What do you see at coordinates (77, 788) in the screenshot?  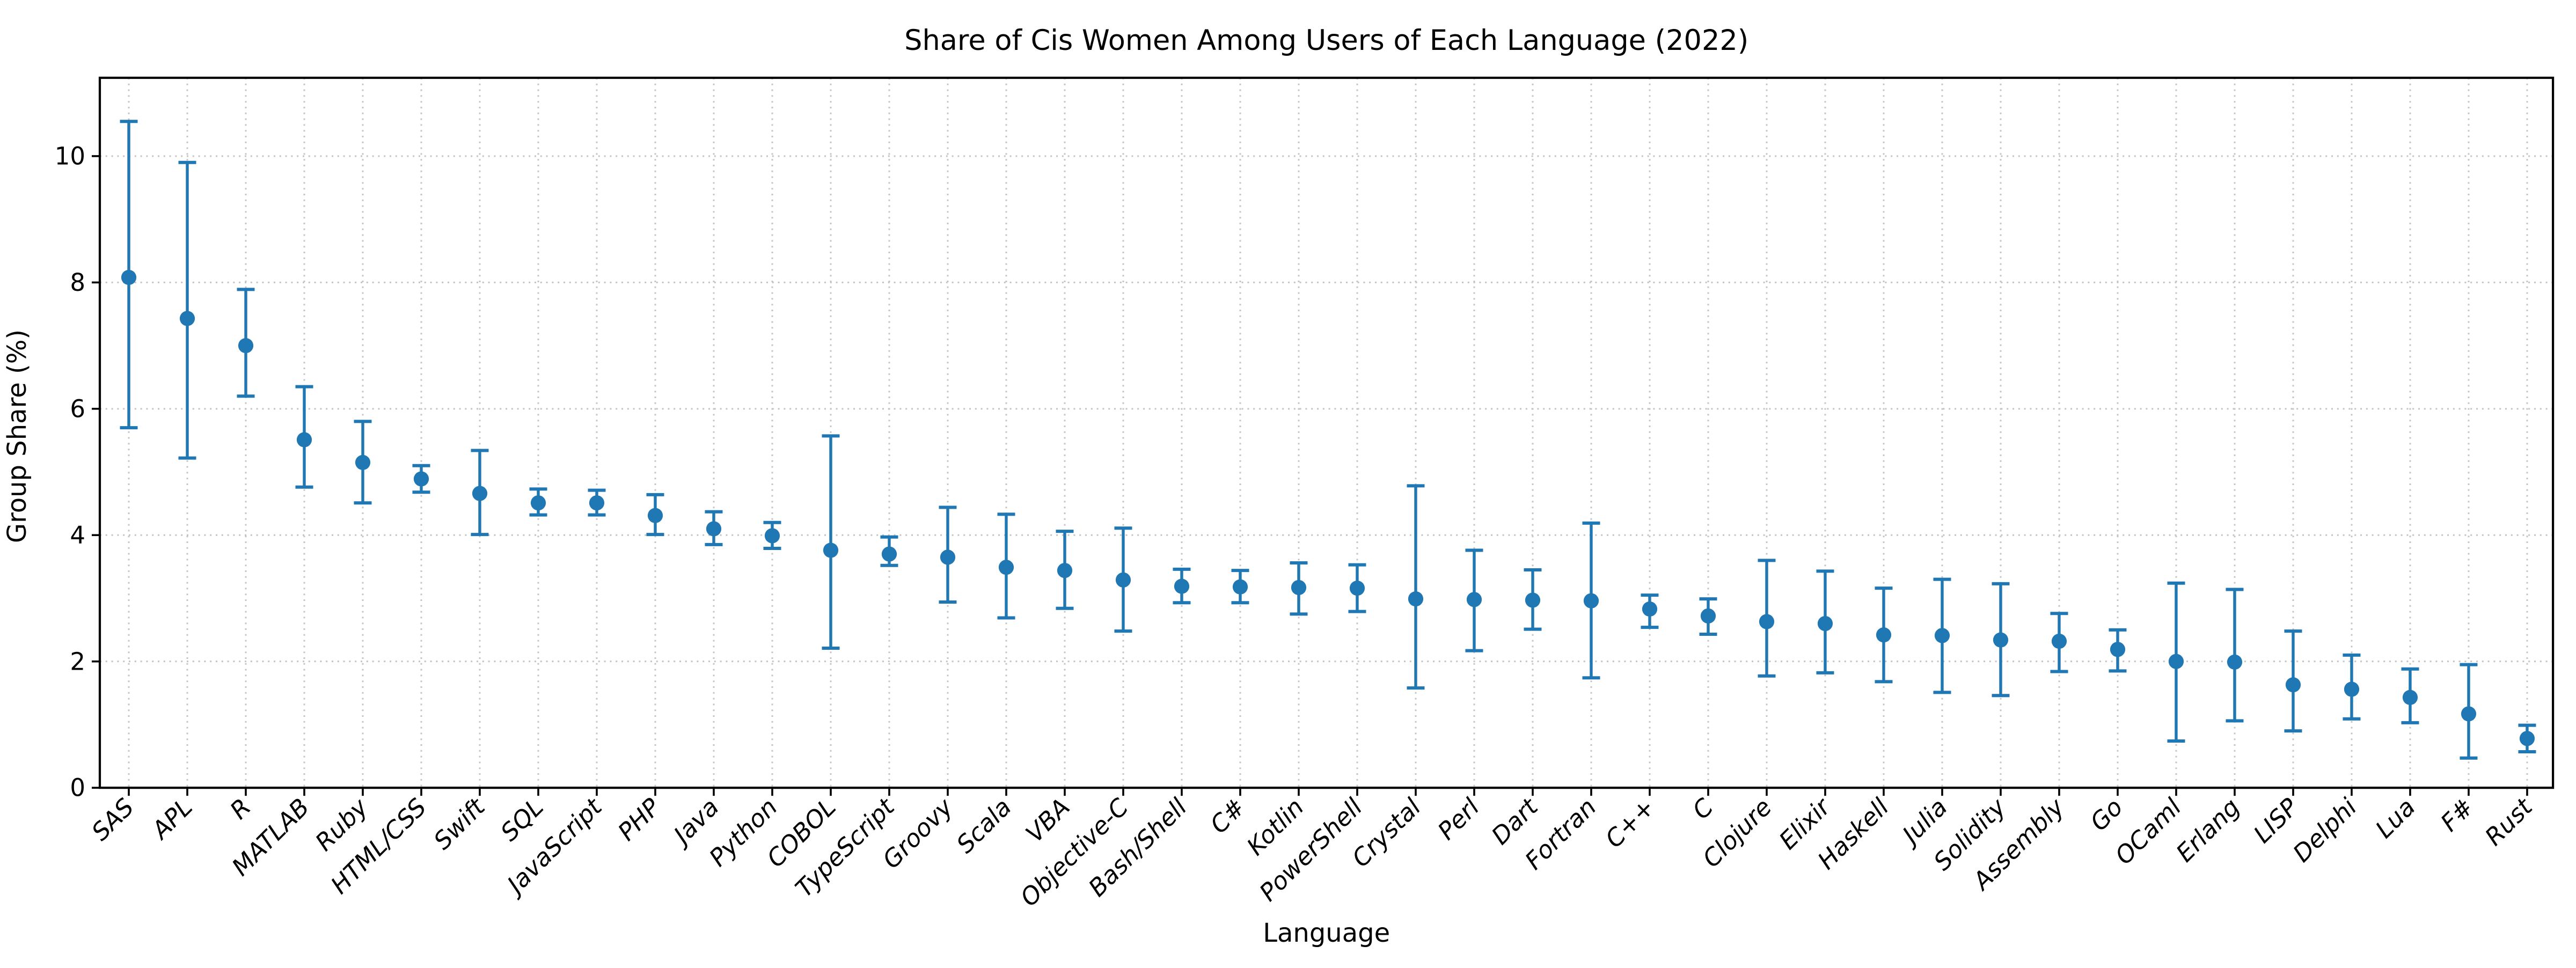 I see `y-tick-label: 0` at bounding box center [77, 788].